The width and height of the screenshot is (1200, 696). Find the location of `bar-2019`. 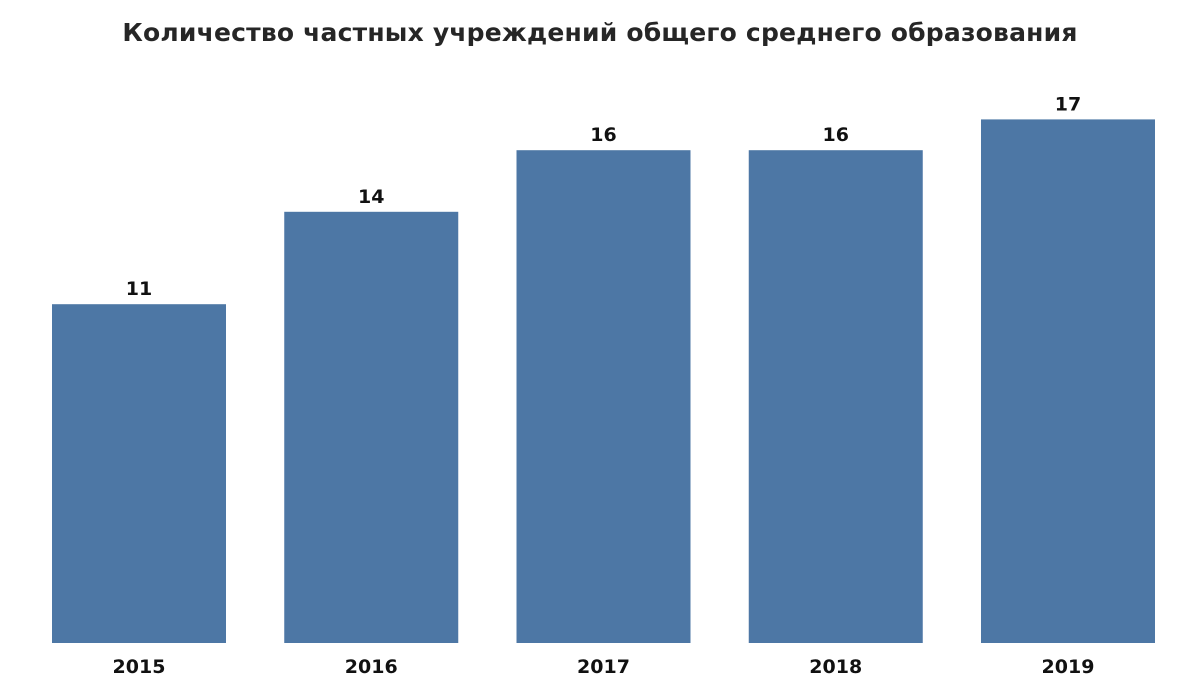

bar-2019 is located at coordinates (1068, 381).